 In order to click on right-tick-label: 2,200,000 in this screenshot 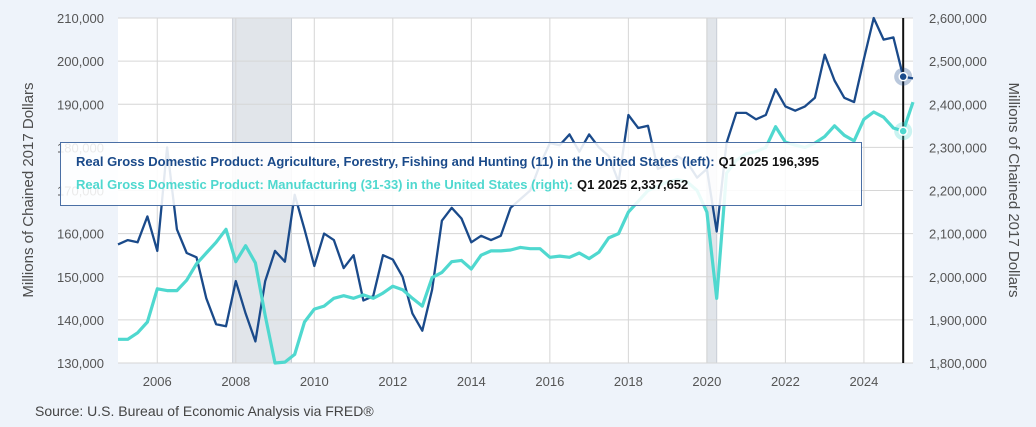, I will do `click(958, 191)`.